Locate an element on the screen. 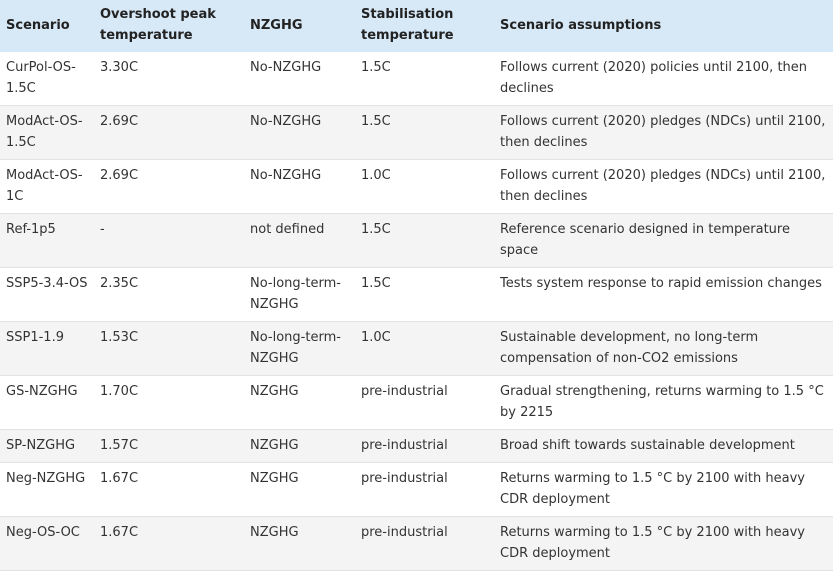 The height and width of the screenshot is (571, 835). cell-overshoot: 3.30C is located at coordinates (169, 79).